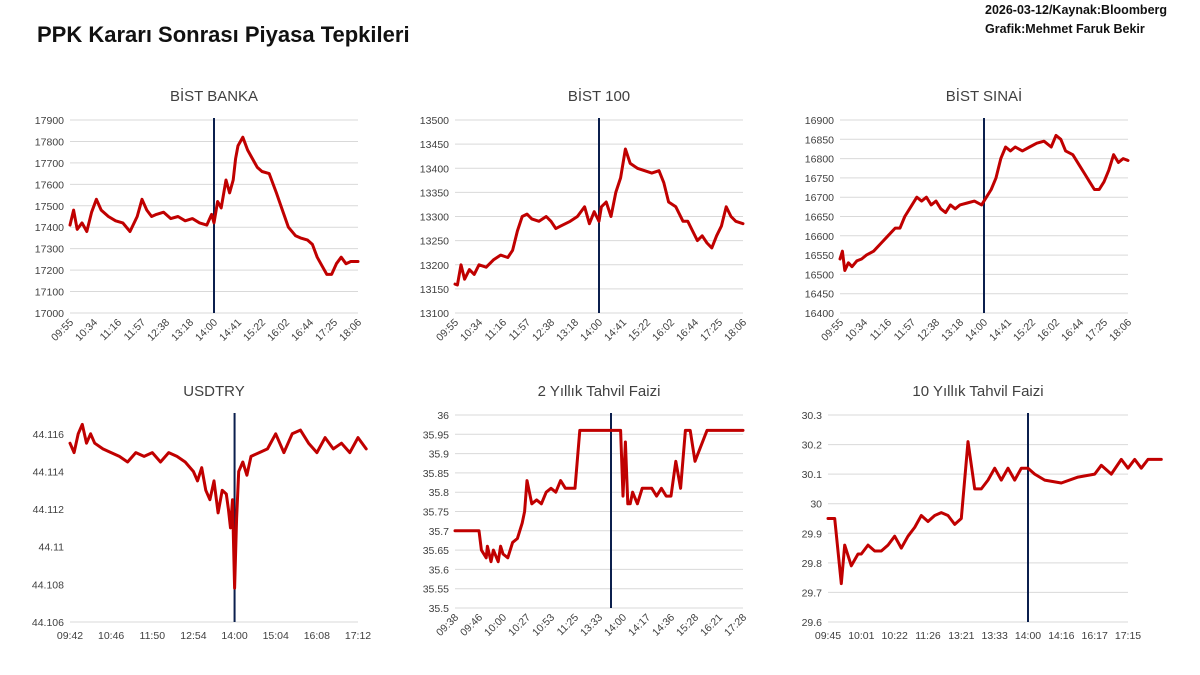 Image resolution: width=1200 pixels, height=675 pixels. I want to click on y-tick-label: 16600, so click(819, 237).